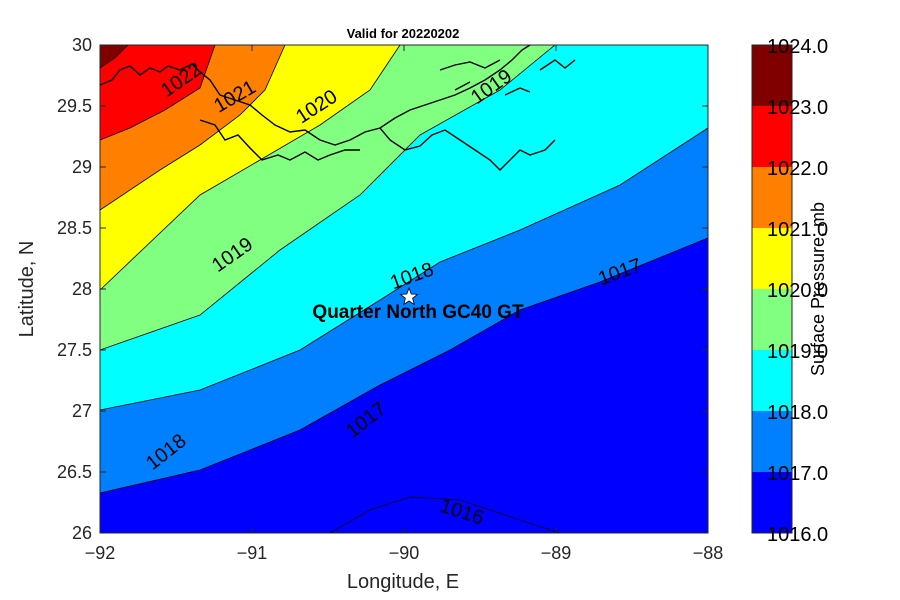 This screenshot has height=600, width=900. Describe the element at coordinates (708, 553) in the screenshot. I see `x-tick-label: −88` at that location.